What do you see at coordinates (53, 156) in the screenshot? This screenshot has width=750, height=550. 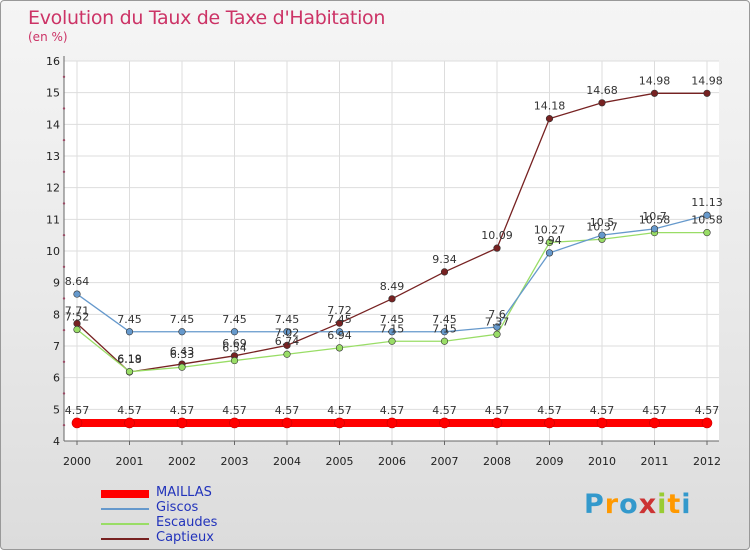 I see `y-tick-label: 13` at bounding box center [53, 156].